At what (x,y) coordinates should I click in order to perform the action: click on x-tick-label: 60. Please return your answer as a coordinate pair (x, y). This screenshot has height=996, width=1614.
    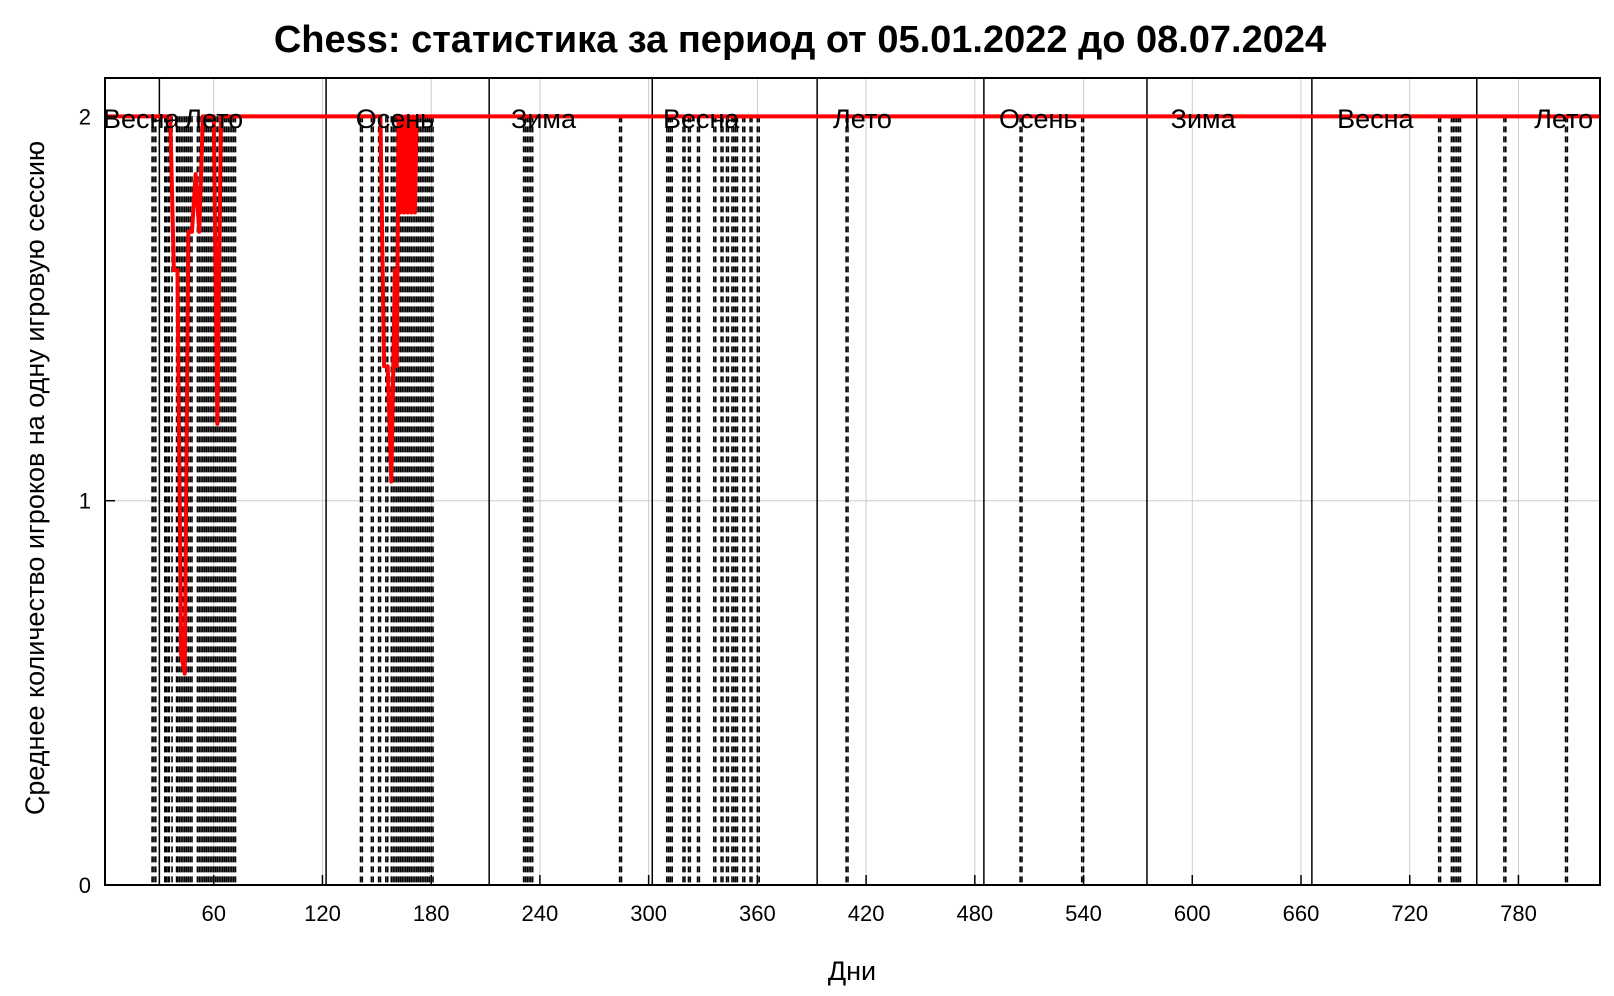
    Looking at the image, I should click on (213, 913).